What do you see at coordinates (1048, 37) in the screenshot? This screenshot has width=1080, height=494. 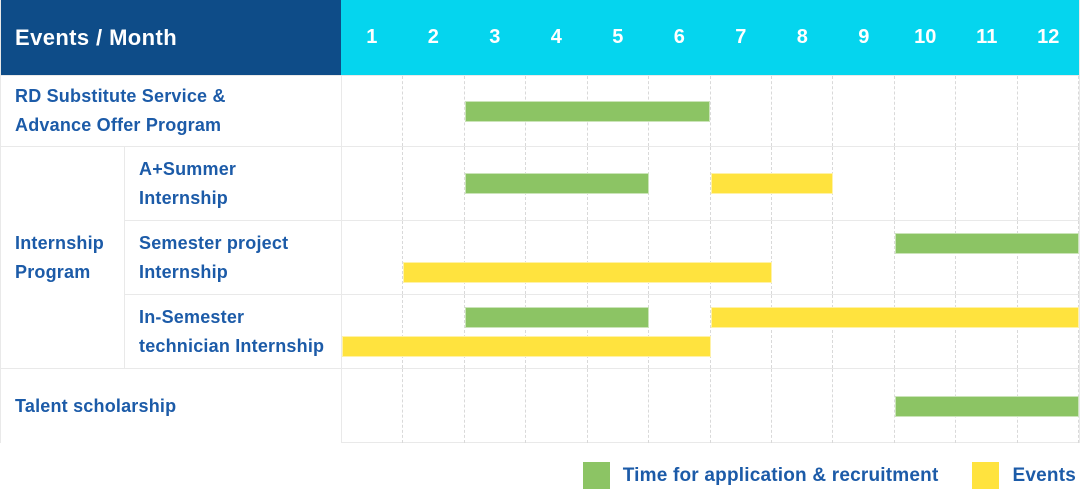 I see `month-header-12: 12` at bounding box center [1048, 37].